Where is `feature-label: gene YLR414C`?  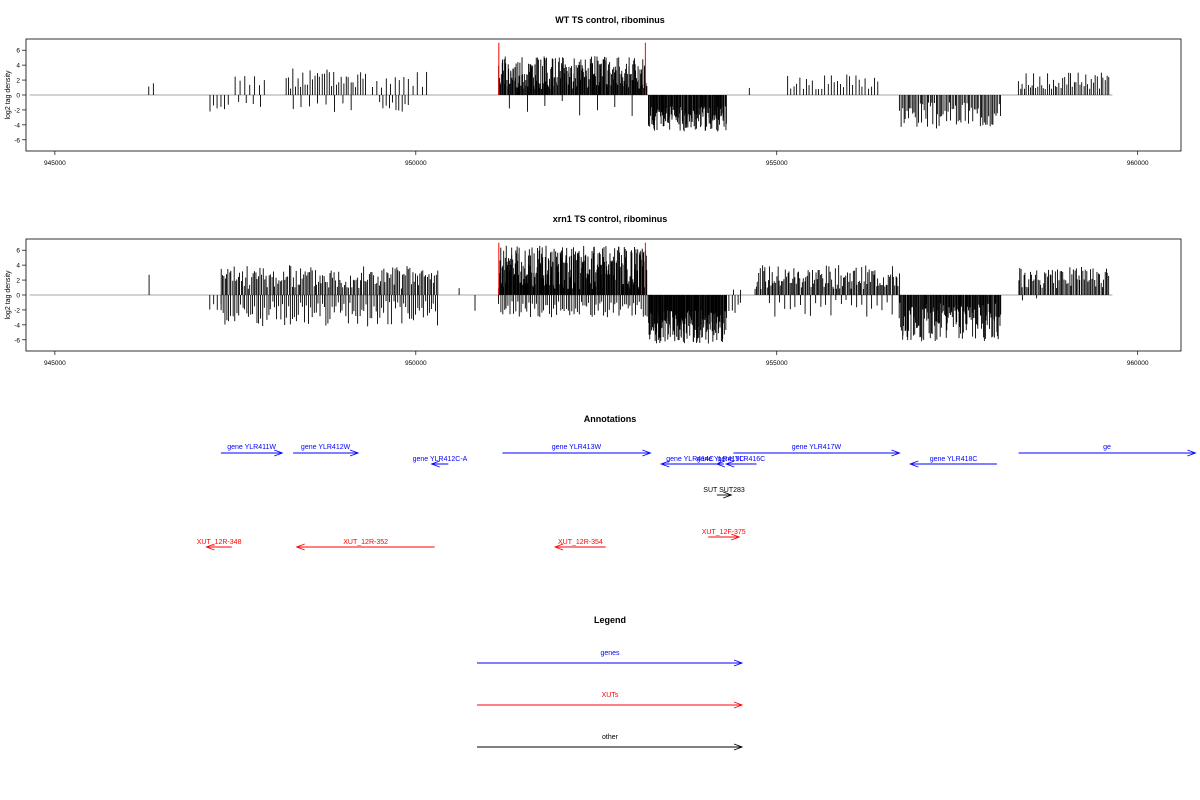
feature-label: gene YLR414C is located at coordinates (690, 459).